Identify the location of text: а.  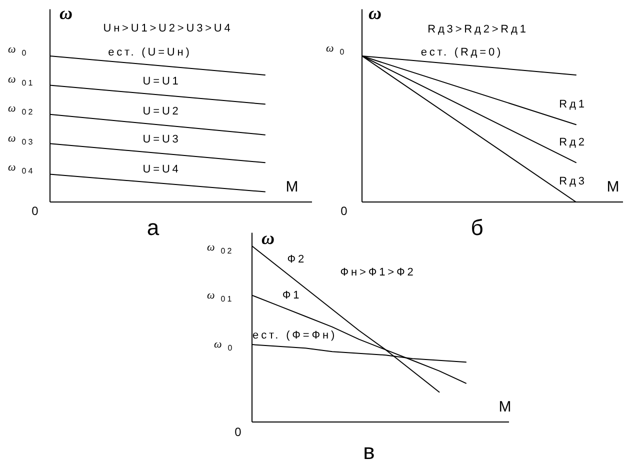
(153, 227).